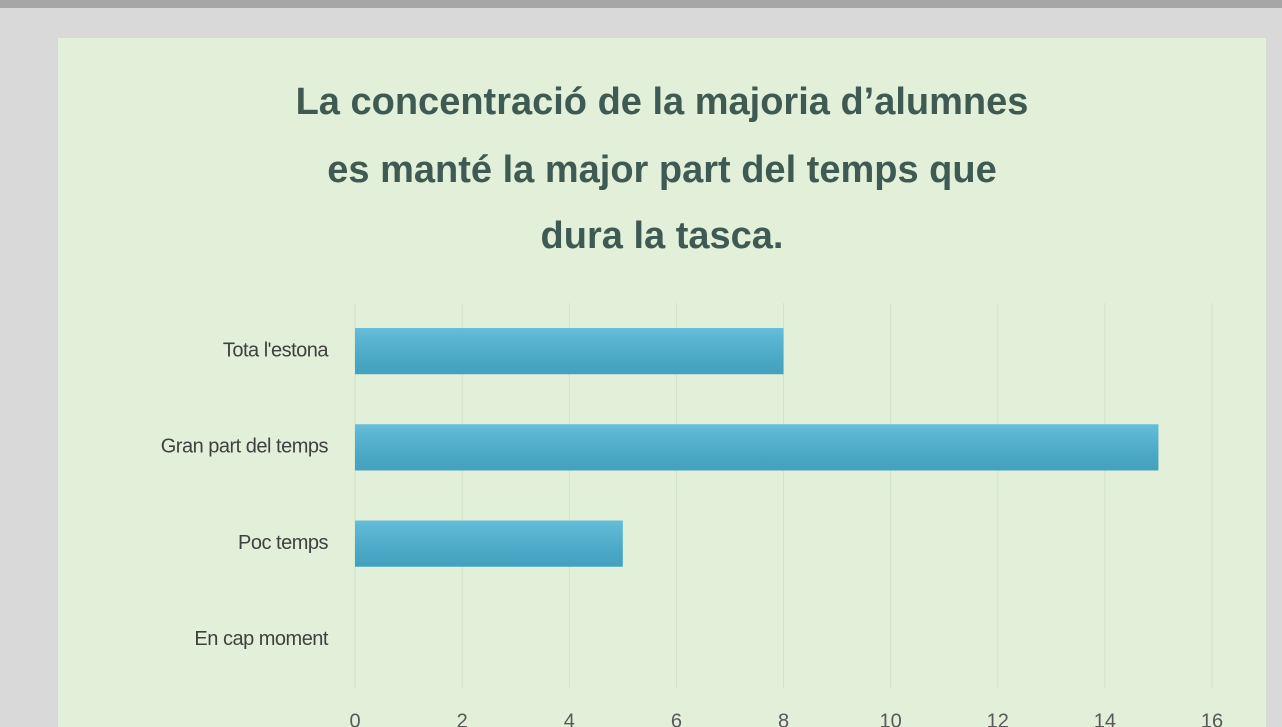  Describe the element at coordinates (261, 639) in the screenshot. I see `y-tick-label: En cap moment` at that location.